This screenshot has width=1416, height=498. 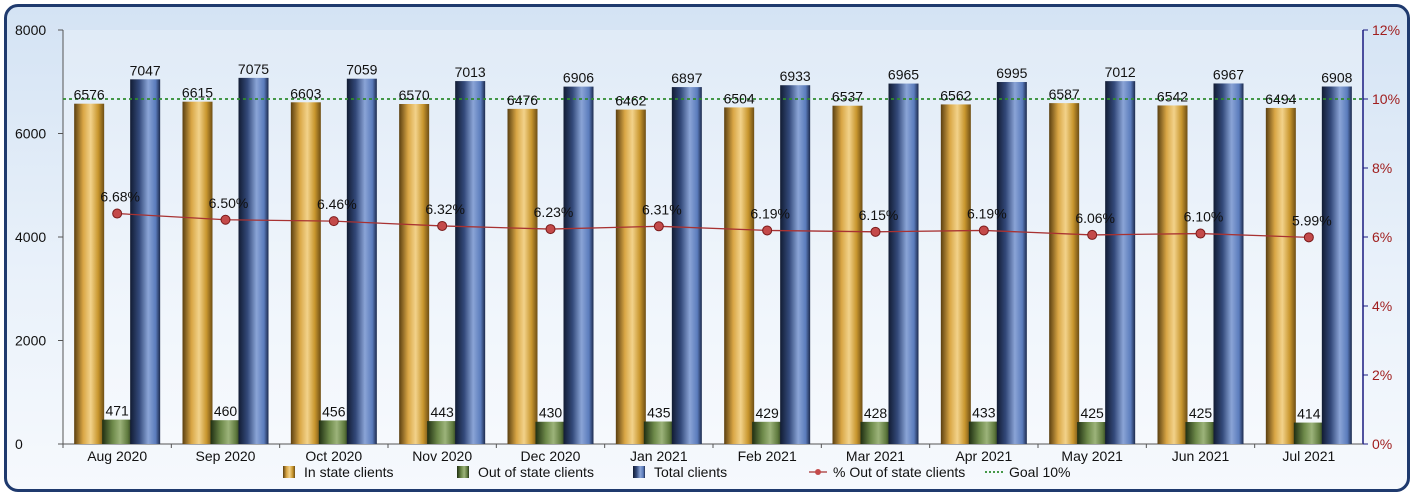 I want to click on bar-value-label: 7012, so click(x=1120, y=72).